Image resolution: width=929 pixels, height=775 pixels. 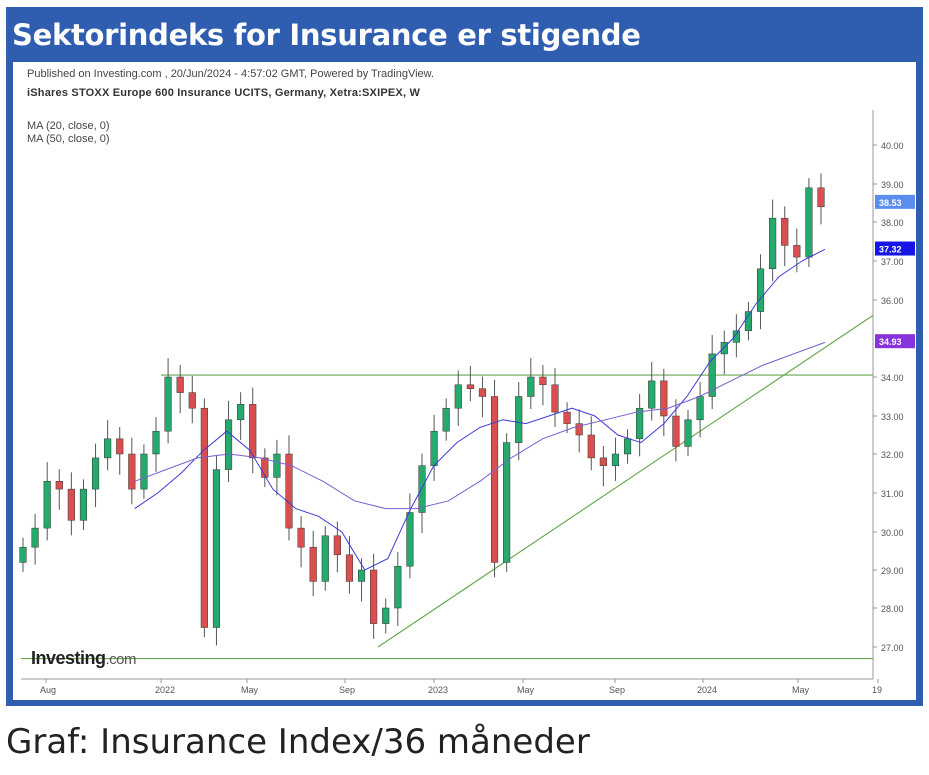 What do you see at coordinates (890, 250) in the screenshot?
I see `ma20-tag: 37.32` at bounding box center [890, 250].